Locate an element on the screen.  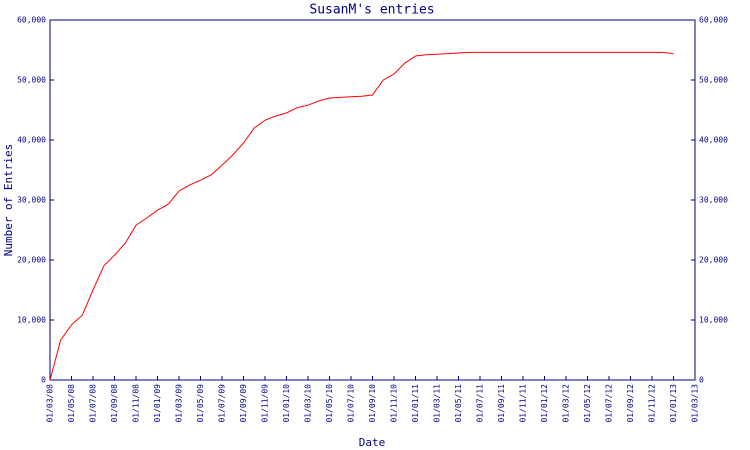
x-tick-label: 01/07/09 is located at coordinates (222, 403).